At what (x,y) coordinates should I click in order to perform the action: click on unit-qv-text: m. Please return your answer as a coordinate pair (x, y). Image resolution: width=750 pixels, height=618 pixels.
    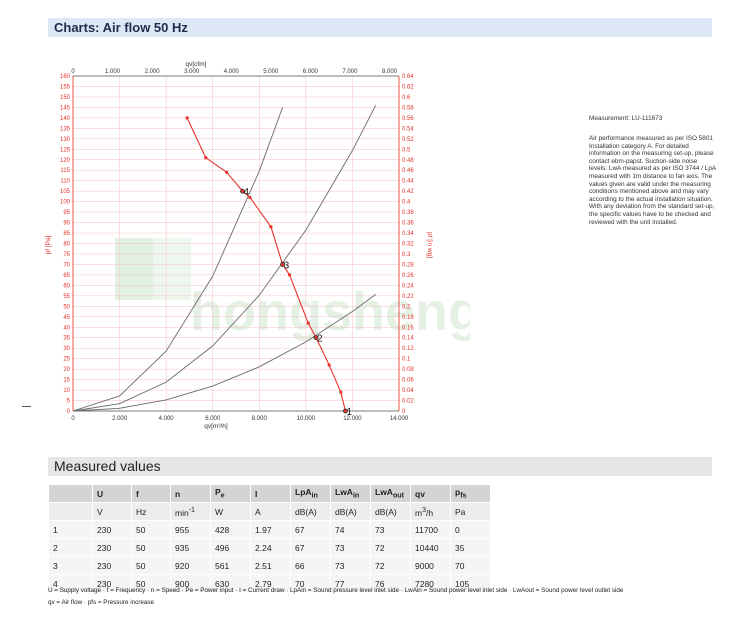
    Looking at the image, I should click on (419, 512).